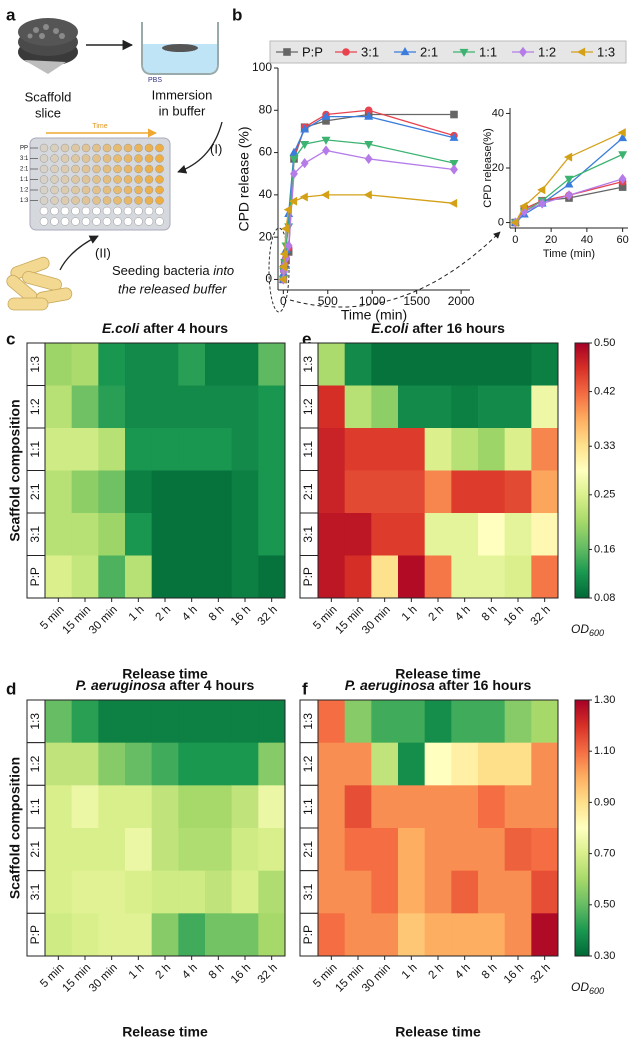  Describe the element at coordinates (547, 51) in the screenshot. I see `legend-label: 1:2` at that location.